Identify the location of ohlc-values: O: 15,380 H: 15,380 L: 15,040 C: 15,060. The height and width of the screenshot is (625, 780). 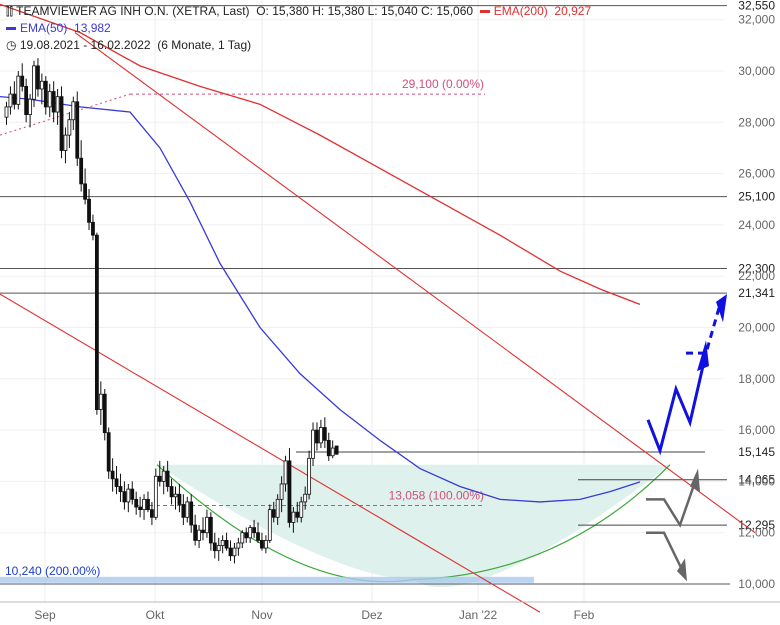
(365, 11).